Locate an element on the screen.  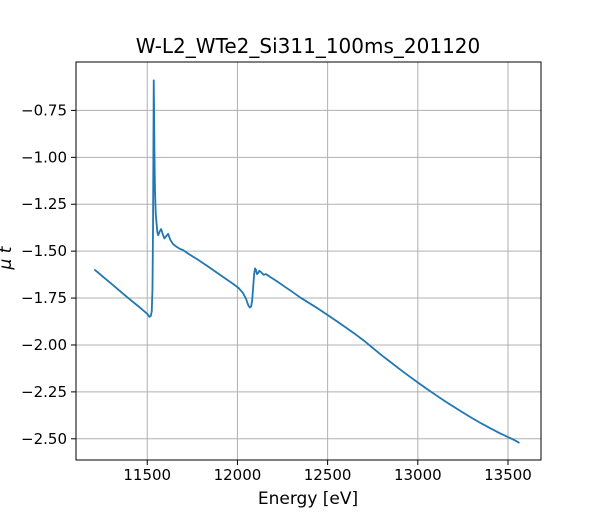
y-axis-label: μ t is located at coordinates (8, 257).